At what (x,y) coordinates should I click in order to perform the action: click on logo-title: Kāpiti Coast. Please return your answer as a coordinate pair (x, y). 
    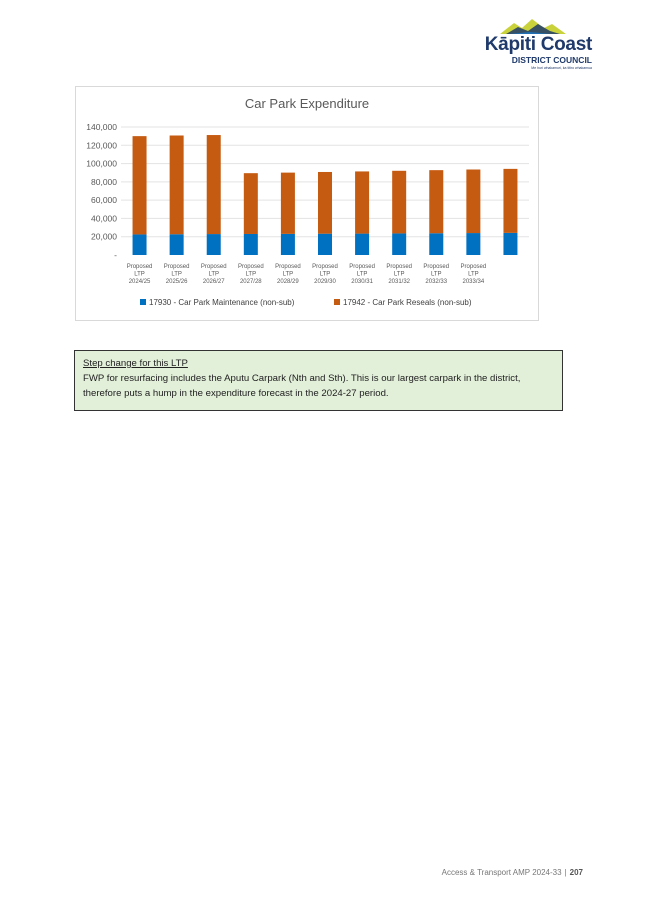
    Looking at the image, I should click on (538, 44).